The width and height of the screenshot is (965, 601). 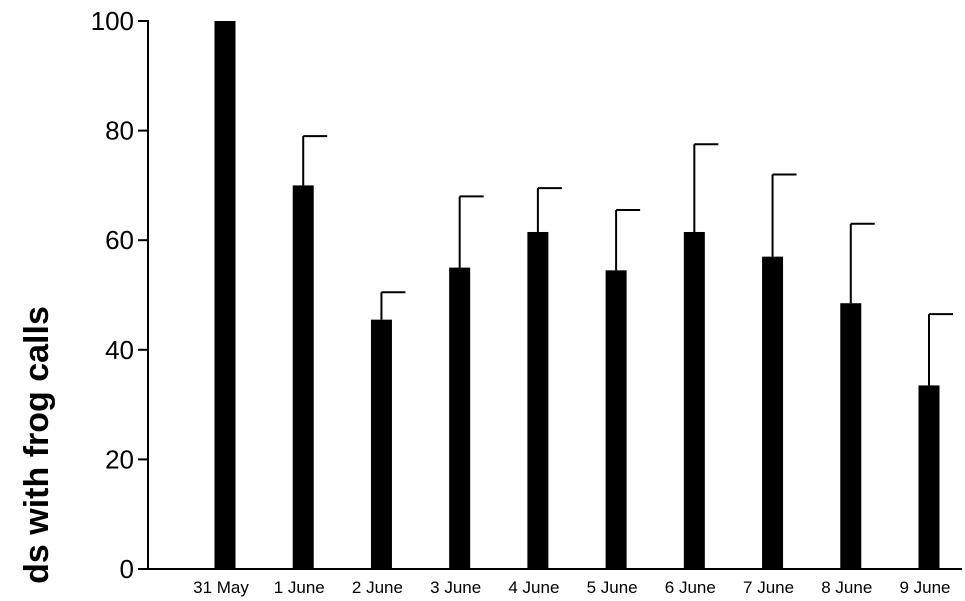 What do you see at coordinates (119, 350) in the screenshot?
I see `y-tick-label: 40` at bounding box center [119, 350].